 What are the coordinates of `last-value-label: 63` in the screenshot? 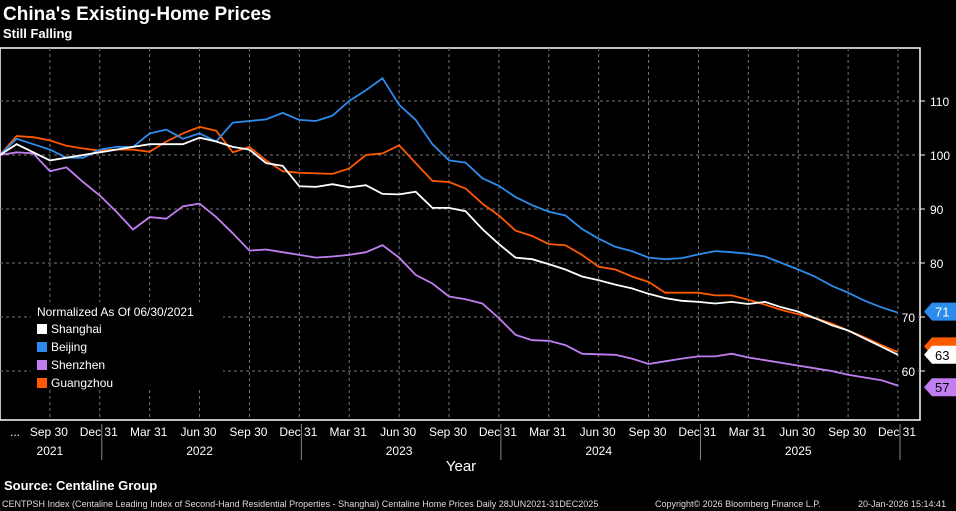 It's located at (942, 355).